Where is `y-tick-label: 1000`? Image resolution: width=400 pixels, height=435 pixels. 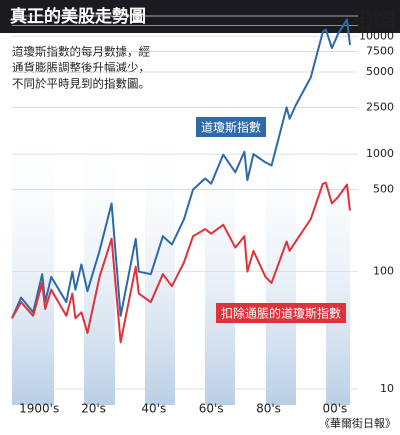
y-tick-label: 1000 is located at coordinates (380, 153).